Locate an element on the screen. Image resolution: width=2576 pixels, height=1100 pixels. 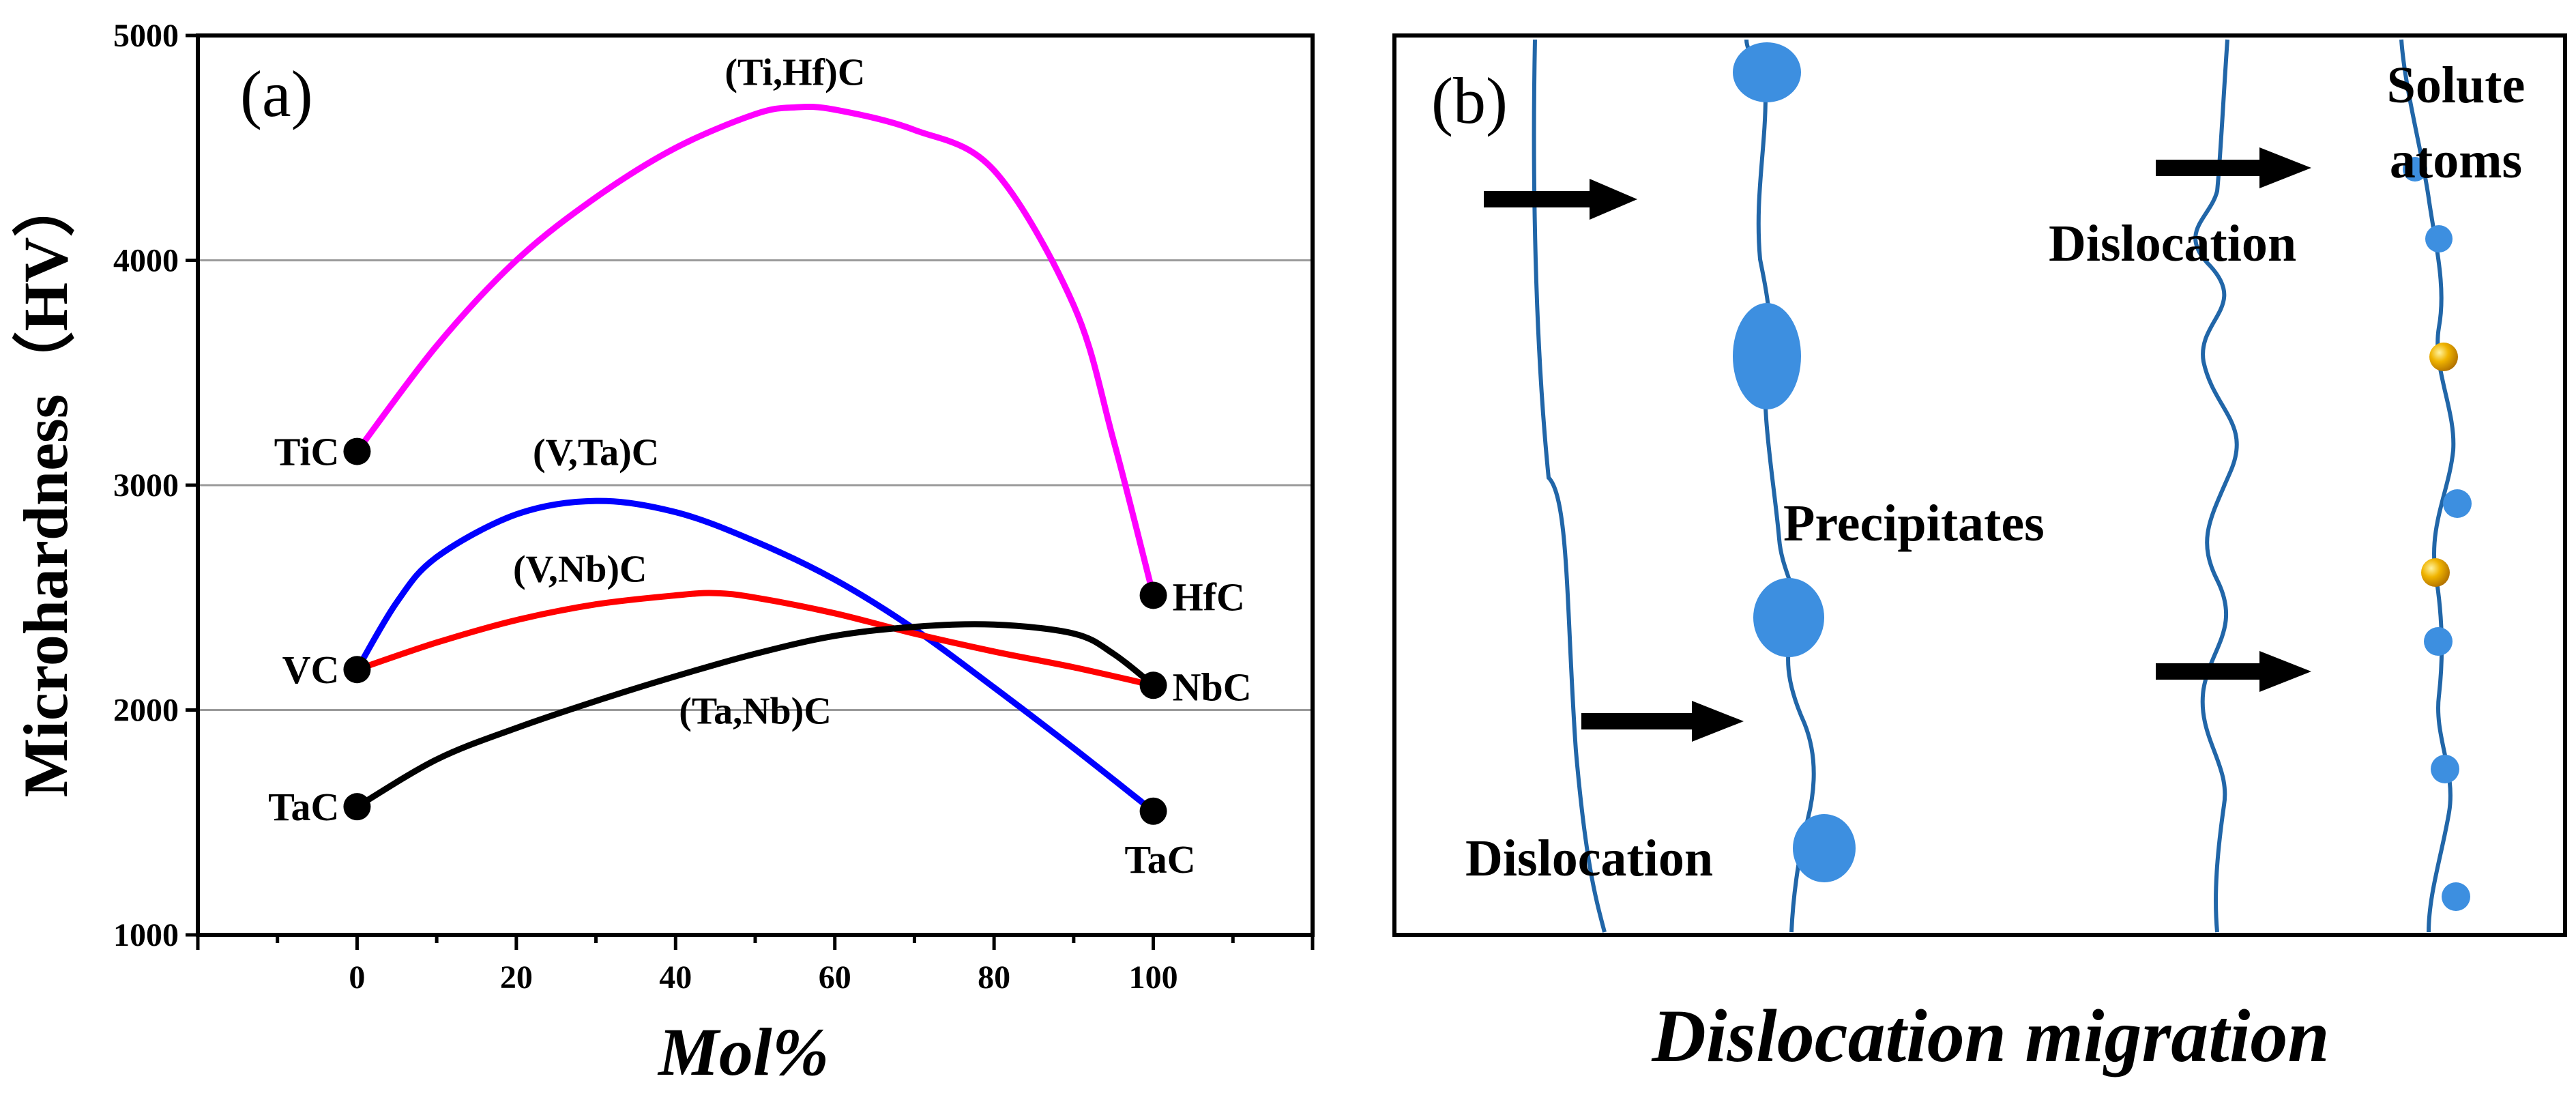
label-solute-line2: atoms is located at coordinates (2456, 160).